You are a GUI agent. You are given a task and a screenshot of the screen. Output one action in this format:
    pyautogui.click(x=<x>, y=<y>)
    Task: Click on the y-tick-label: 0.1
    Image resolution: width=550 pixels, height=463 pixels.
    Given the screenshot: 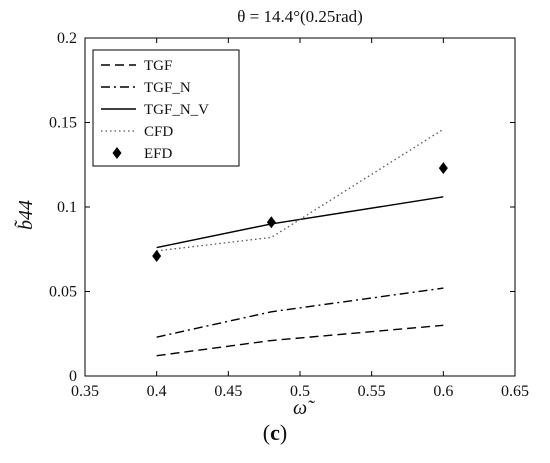 What is the action you would take?
    pyautogui.click(x=67, y=207)
    